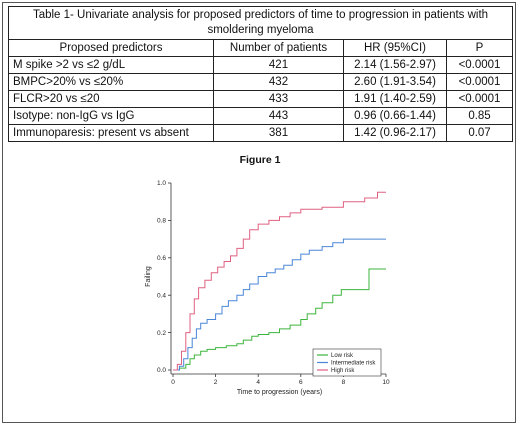 The width and height of the screenshot is (520, 427). What do you see at coordinates (342, 356) in the screenshot?
I see `legend-label: Low risk` at bounding box center [342, 356].